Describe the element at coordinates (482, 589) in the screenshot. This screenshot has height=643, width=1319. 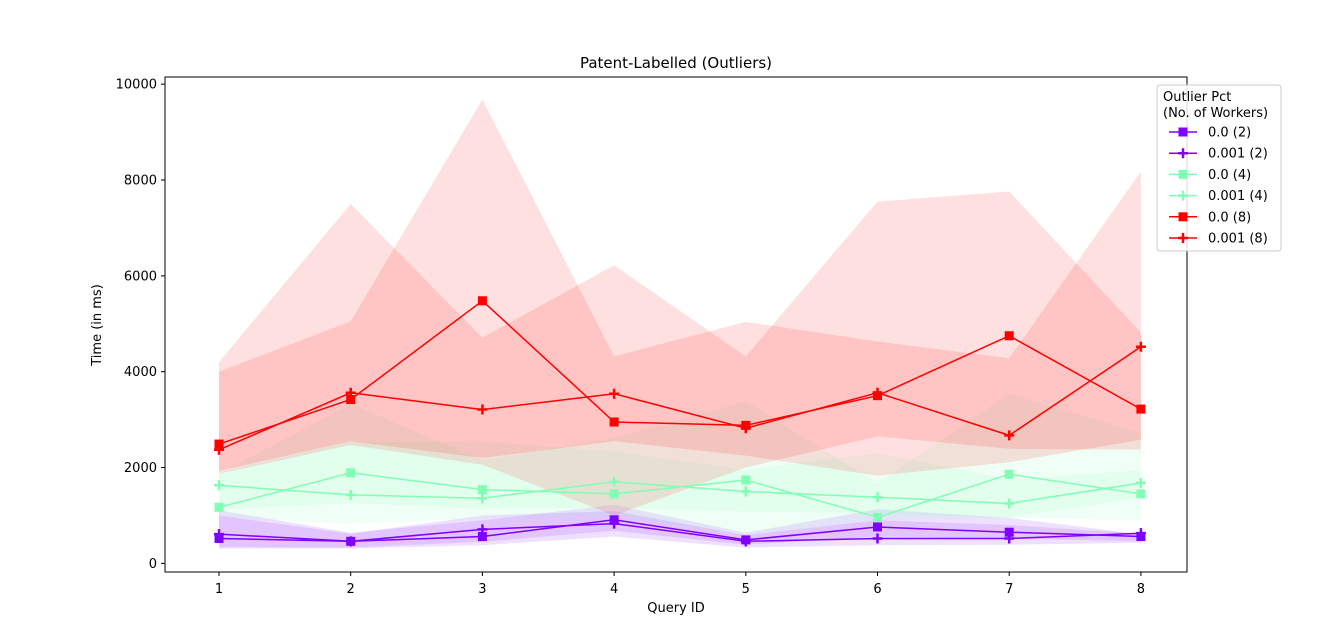
I see `x-tick-label: 3` at that location.